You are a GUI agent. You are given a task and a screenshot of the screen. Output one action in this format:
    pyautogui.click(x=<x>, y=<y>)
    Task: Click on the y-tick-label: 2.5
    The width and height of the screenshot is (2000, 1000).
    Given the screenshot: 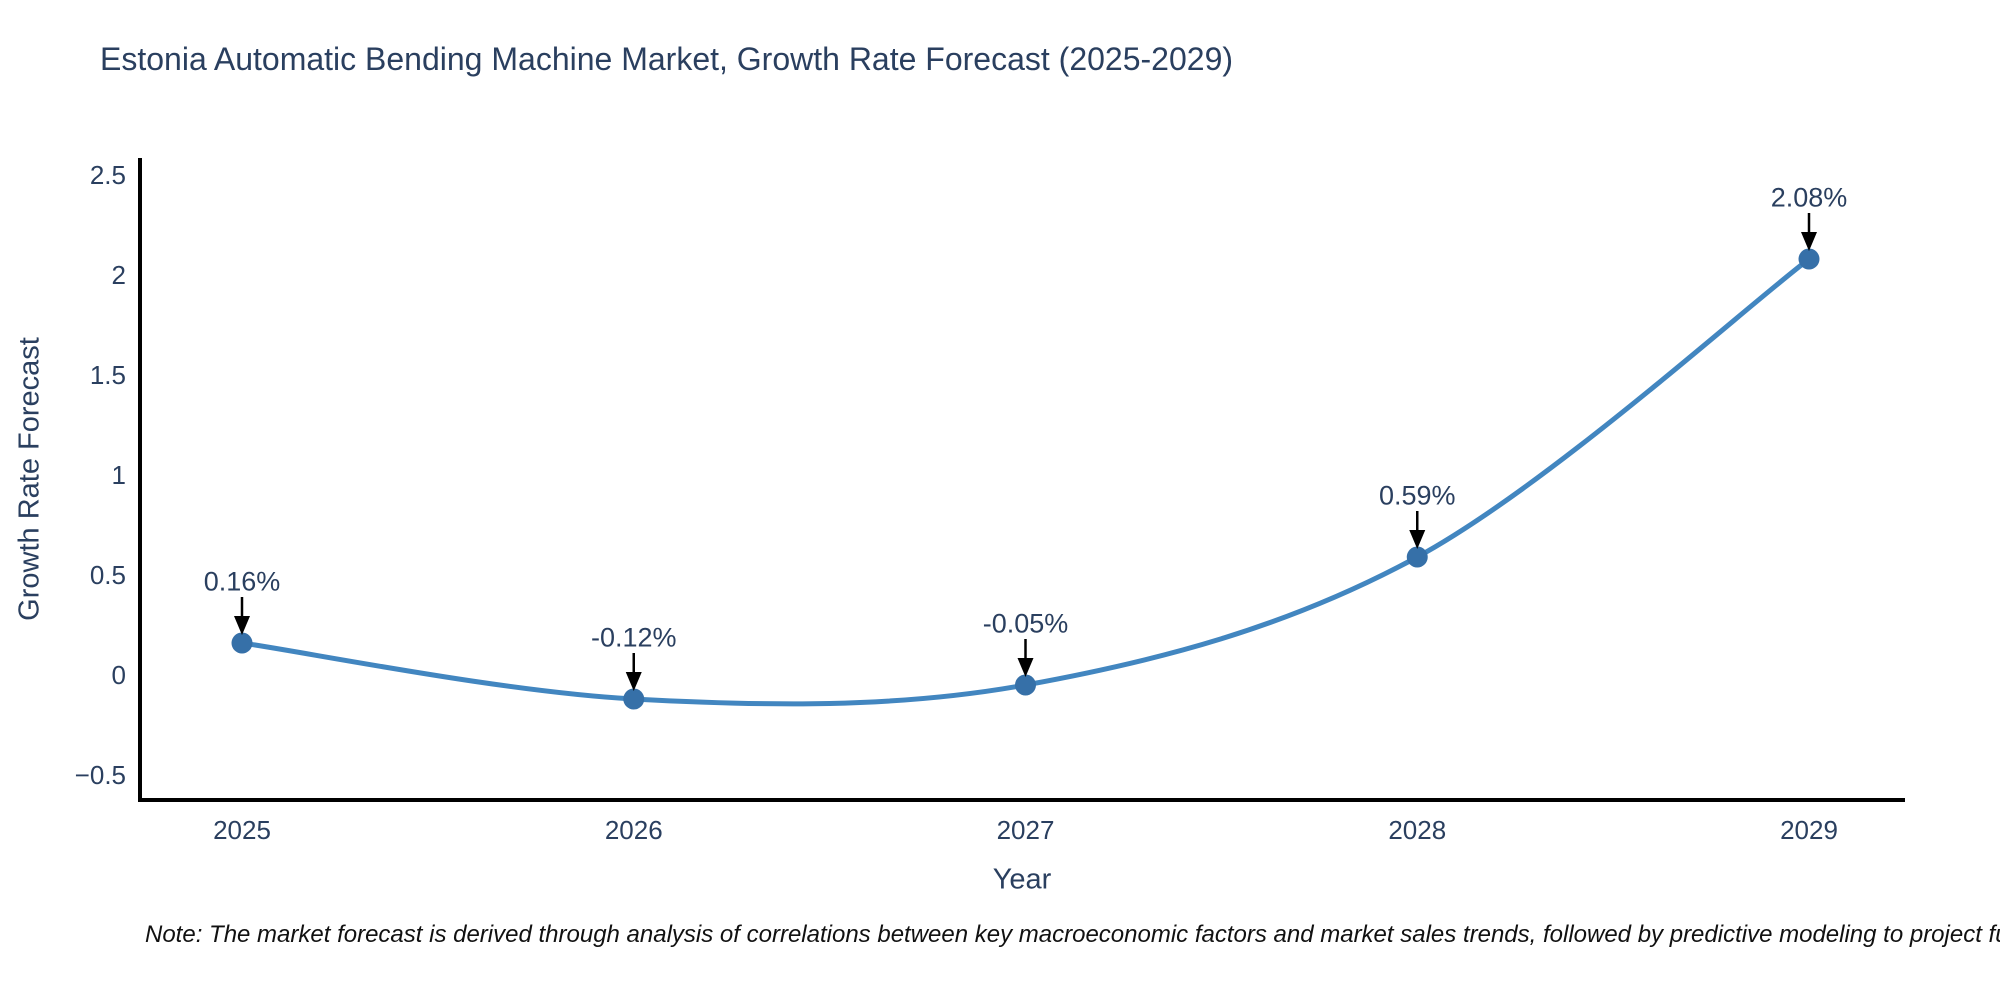 What is the action you would take?
    pyautogui.click(x=107, y=175)
    